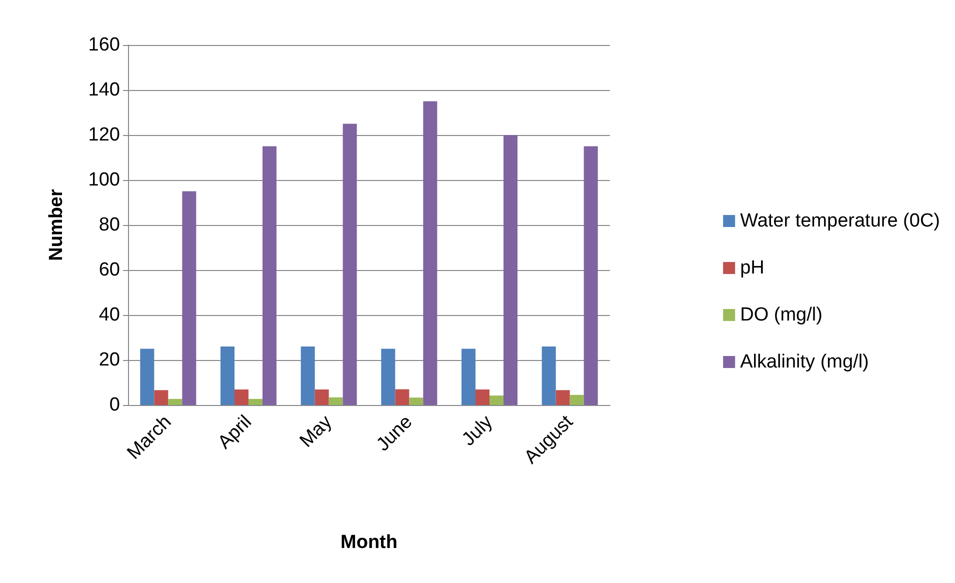 The width and height of the screenshot is (955, 583). Describe the element at coordinates (104, 45) in the screenshot. I see `y-tick-label: 160` at that location.